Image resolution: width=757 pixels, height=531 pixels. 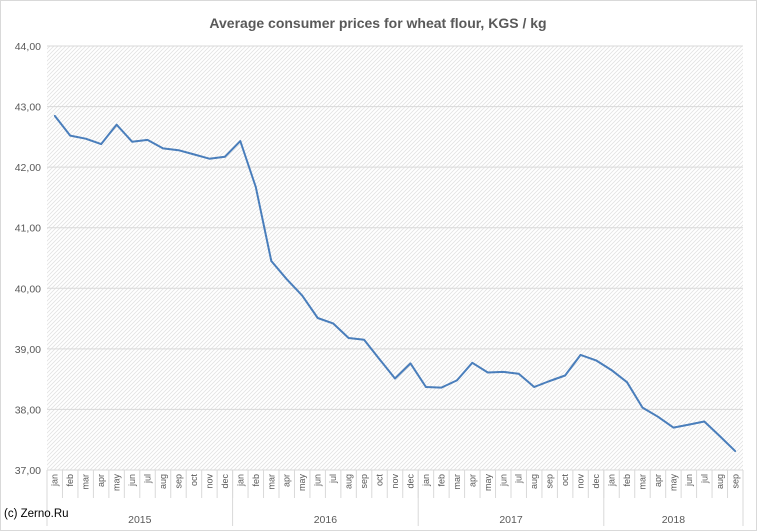 What do you see at coordinates (28, 108) in the screenshot?
I see `y-tick-label: 43,00` at bounding box center [28, 108].